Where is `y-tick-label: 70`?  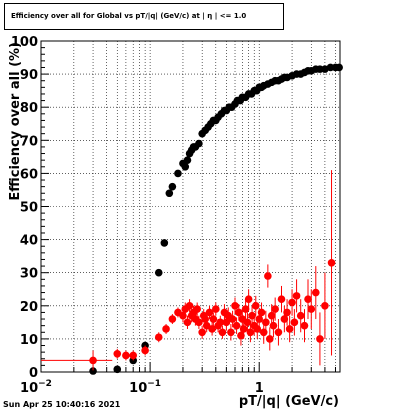 y-tick-label: 70 is located at coordinates (29, 141).